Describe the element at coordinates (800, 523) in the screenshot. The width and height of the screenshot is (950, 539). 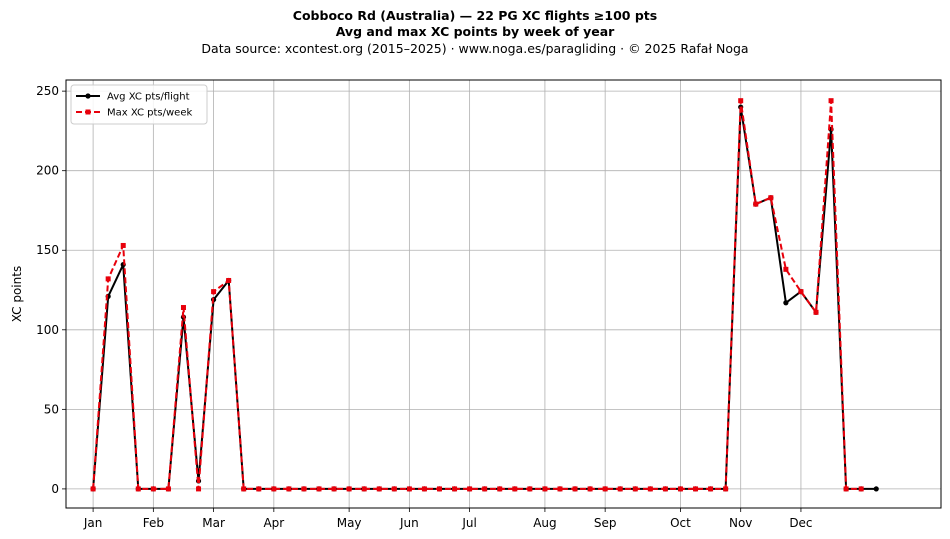
I see `x-tick-label: Dec` at that location.